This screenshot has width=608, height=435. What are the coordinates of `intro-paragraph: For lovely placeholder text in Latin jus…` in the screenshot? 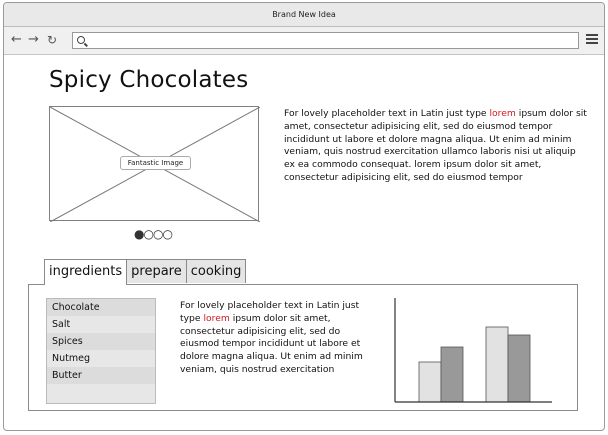 It's located at (436, 146).